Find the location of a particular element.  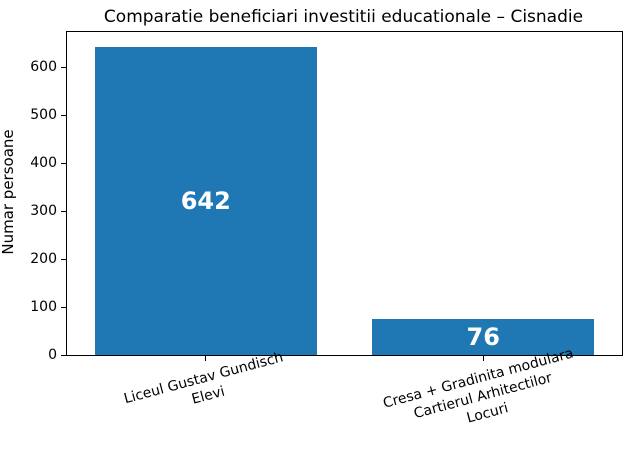

y-tick-label: 200 is located at coordinates (43, 259).